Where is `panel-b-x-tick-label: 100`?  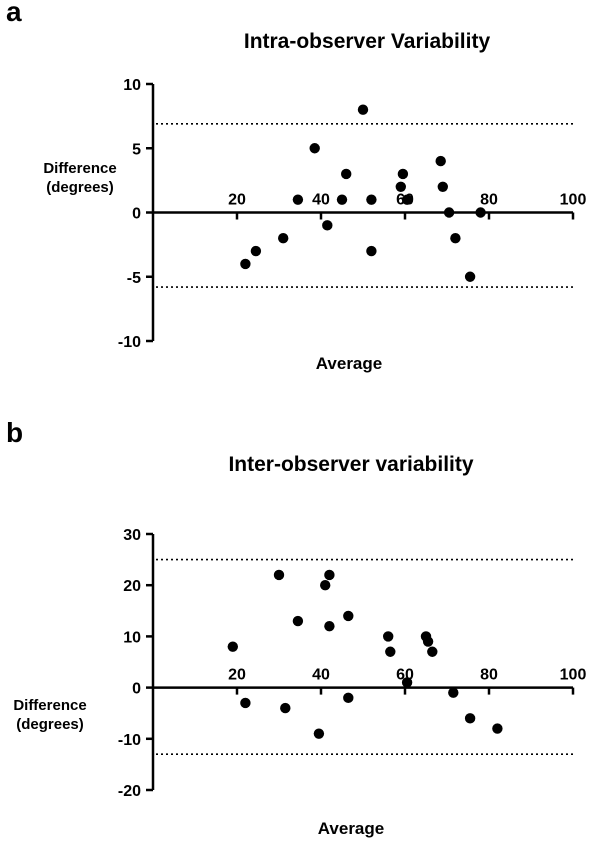
panel-b-x-tick-label: 100 is located at coordinates (573, 675).